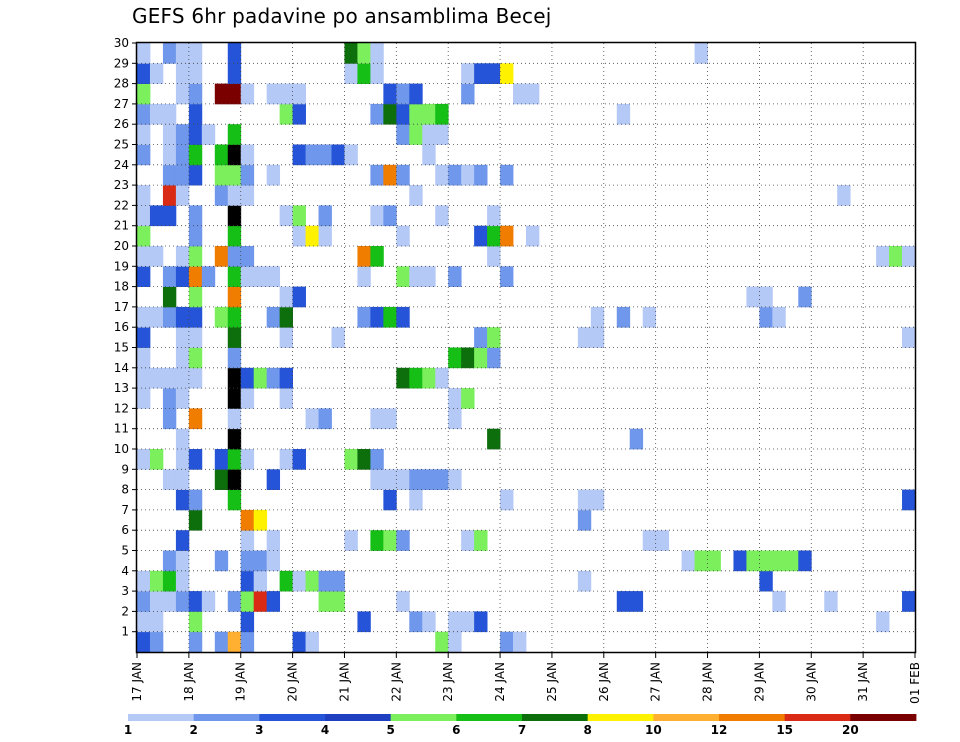 The height and width of the screenshot is (742, 960). I want to click on x-tick-label: 22 JAN, so click(396, 682).